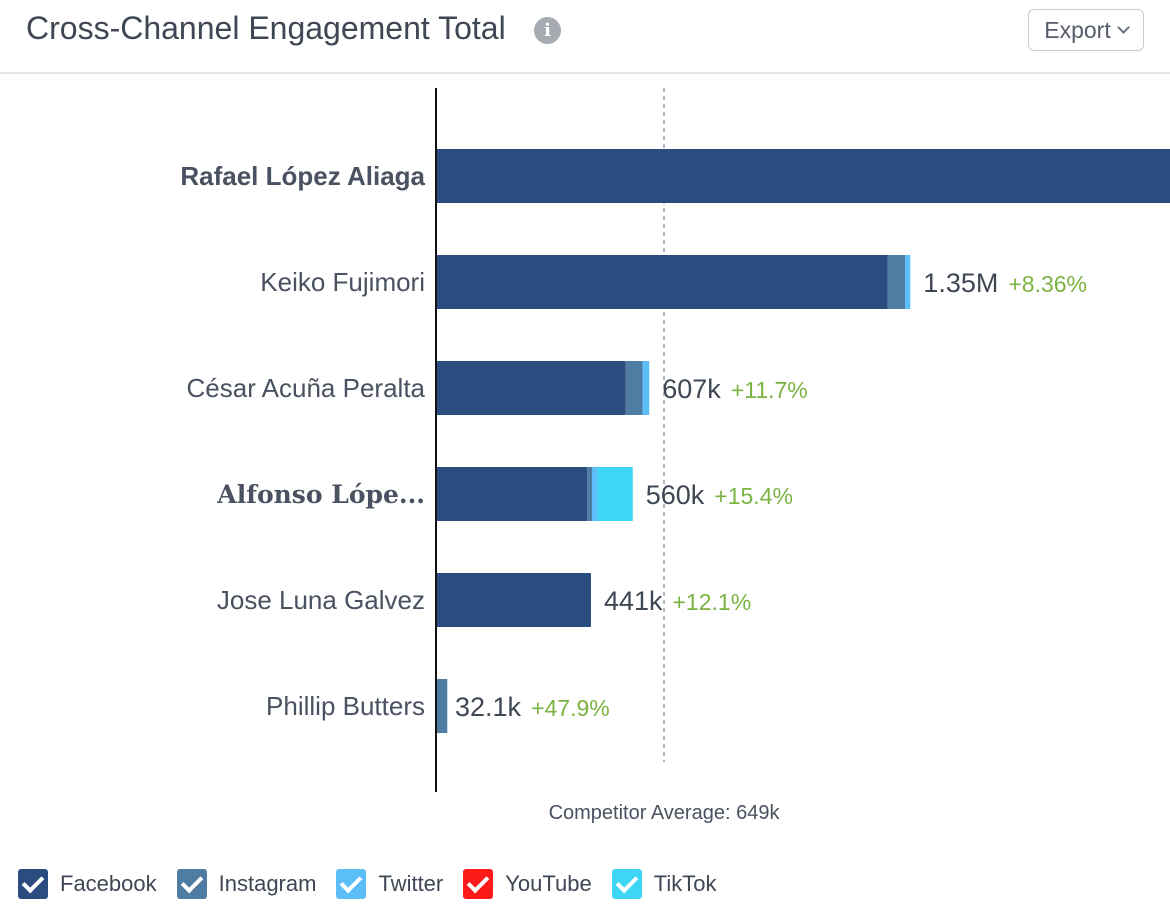 The image size is (1170, 920). I want to click on info-icon: i, so click(547, 30).